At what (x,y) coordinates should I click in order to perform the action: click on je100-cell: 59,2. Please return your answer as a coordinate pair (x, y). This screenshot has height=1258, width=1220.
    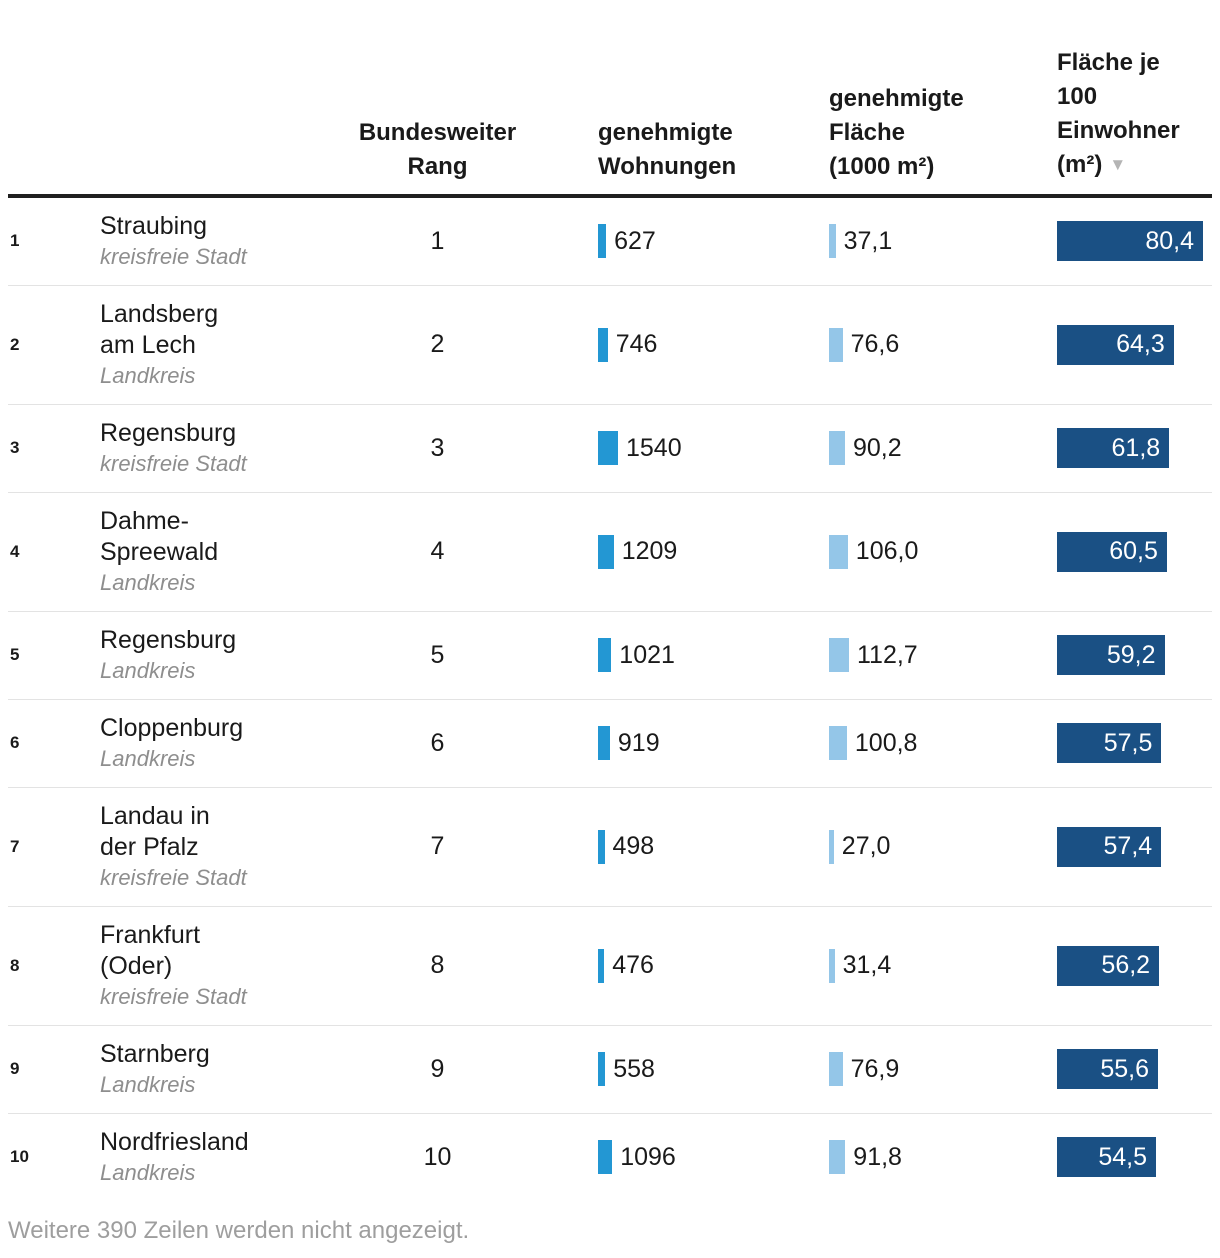
    Looking at the image, I should click on (1134, 655).